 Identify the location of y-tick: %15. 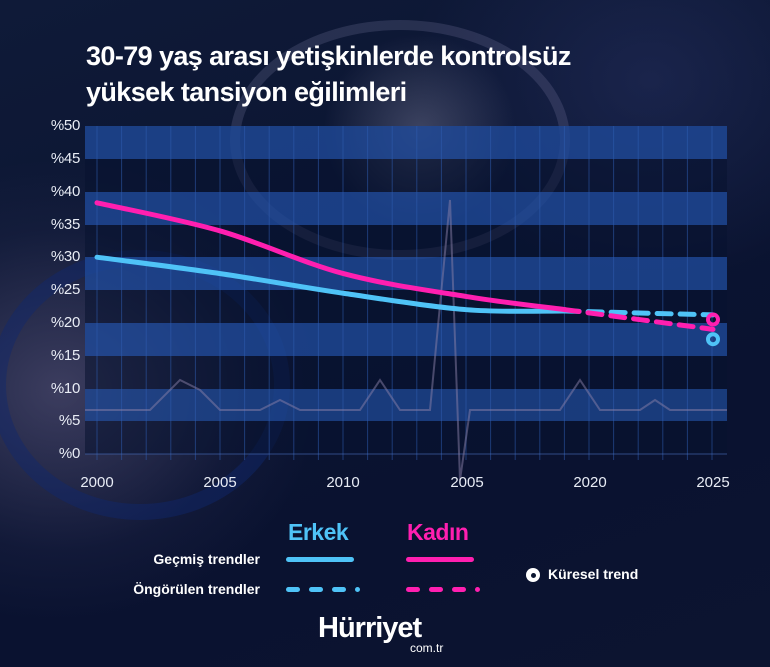
(65, 355).